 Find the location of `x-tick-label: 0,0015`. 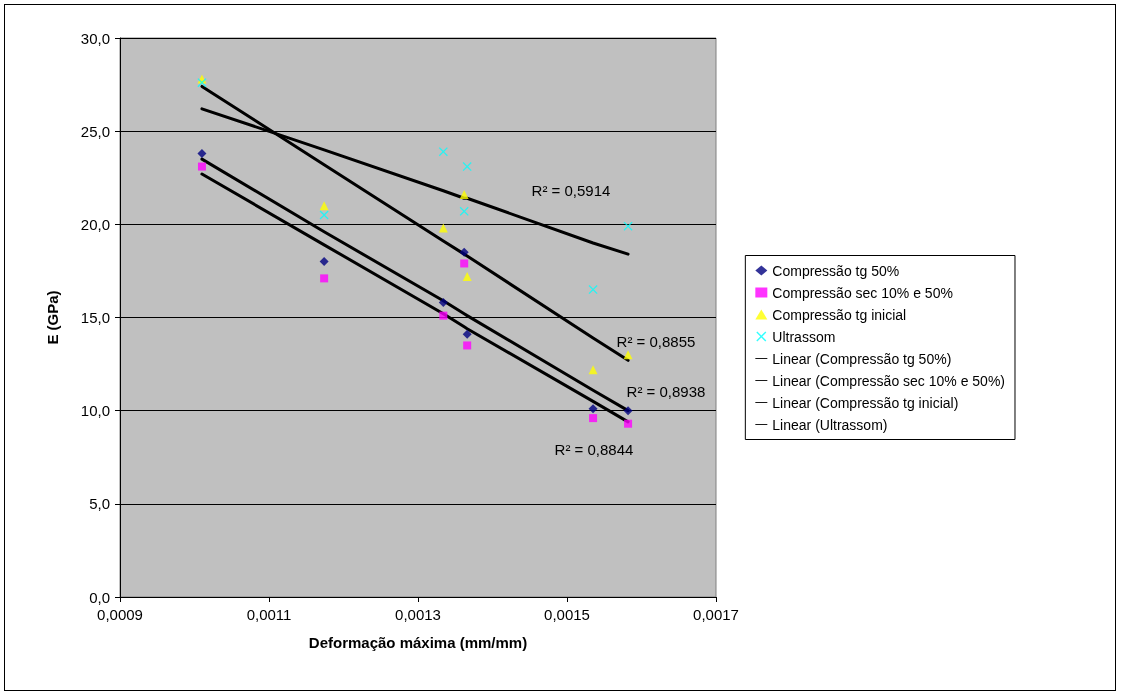

x-tick-label: 0,0015 is located at coordinates (567, 614).